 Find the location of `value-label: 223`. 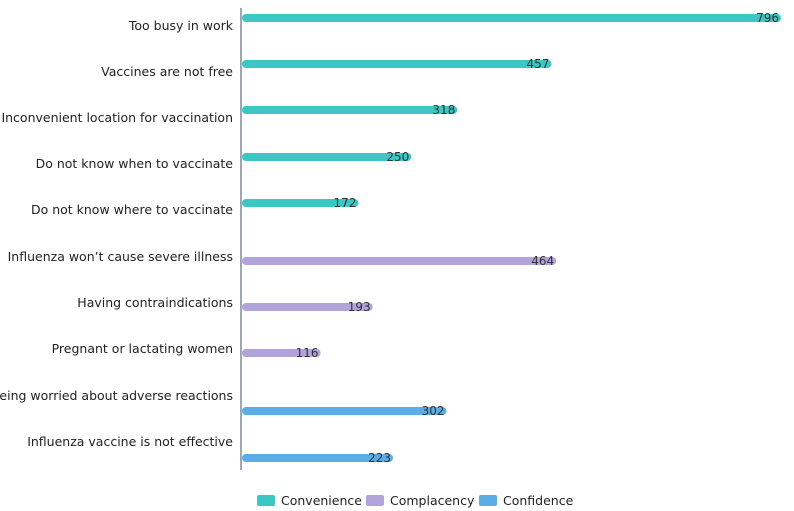

value-label: 223 is located at coordinates (379, 458).